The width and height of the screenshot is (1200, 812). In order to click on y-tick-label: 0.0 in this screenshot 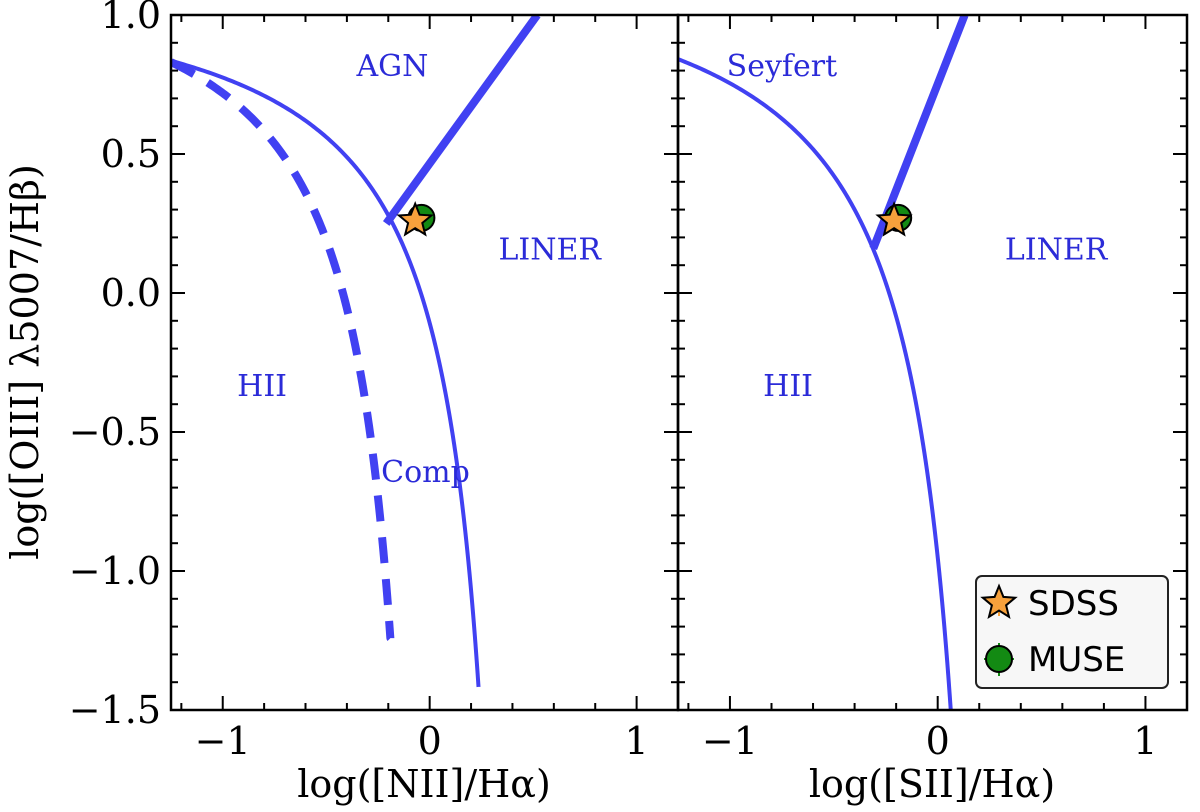, I will do `click(131, 293)`.